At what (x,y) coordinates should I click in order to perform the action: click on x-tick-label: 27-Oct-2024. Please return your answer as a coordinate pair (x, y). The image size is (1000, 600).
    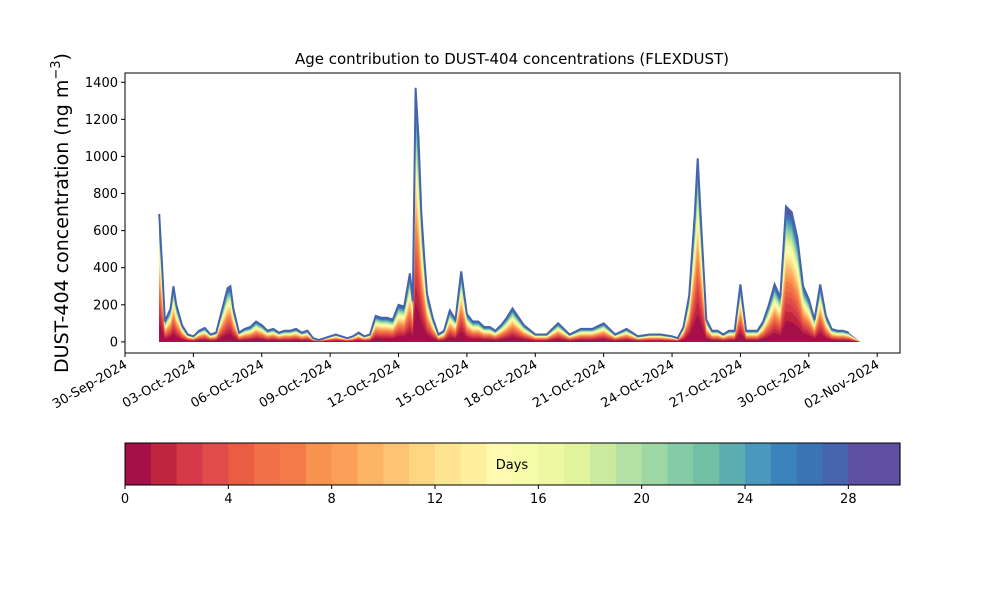
    Looking at the image, I should click on (706, 384).